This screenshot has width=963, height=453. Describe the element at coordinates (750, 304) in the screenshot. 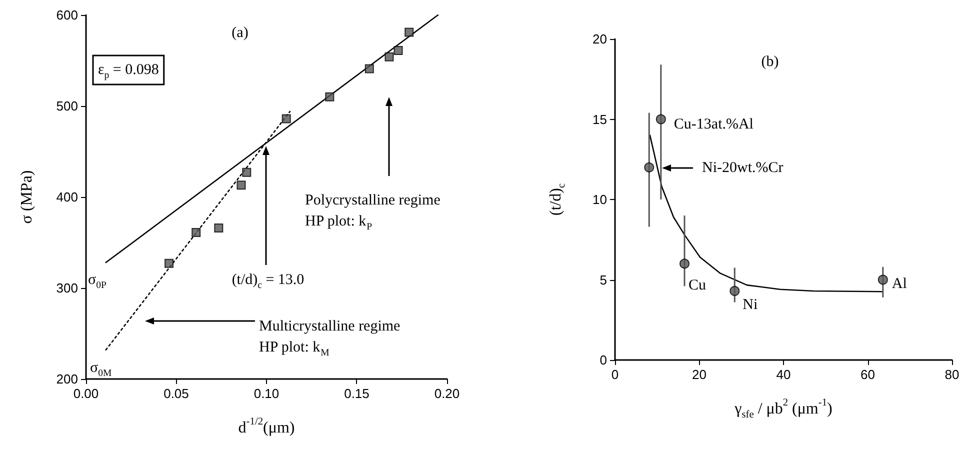

I see `annotation: Ni` at that location.